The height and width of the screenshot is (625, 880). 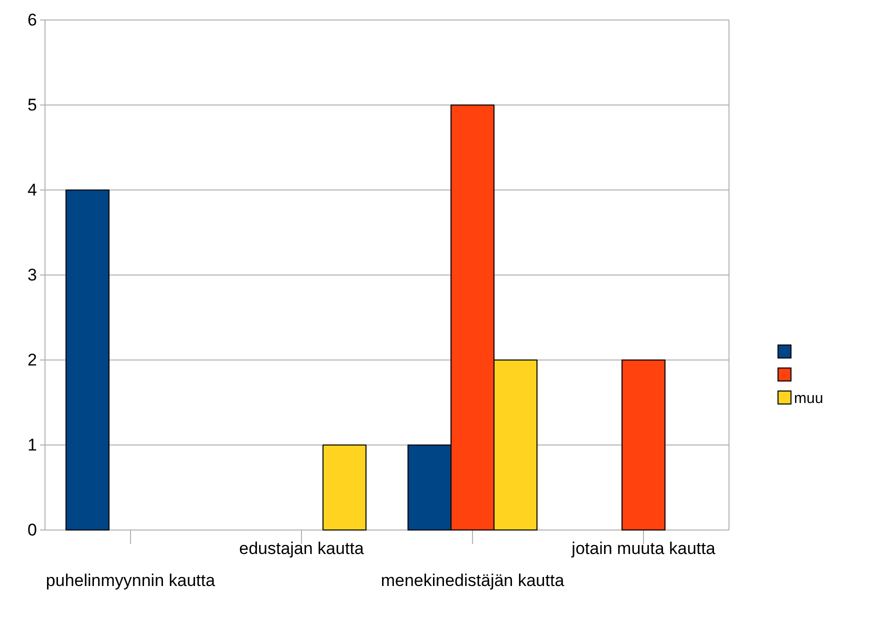 What do you see at coordinates (301, 548) in the screenshot?
I see `x-tick-label: edustajan kautta` at bounding box center [301, 548].